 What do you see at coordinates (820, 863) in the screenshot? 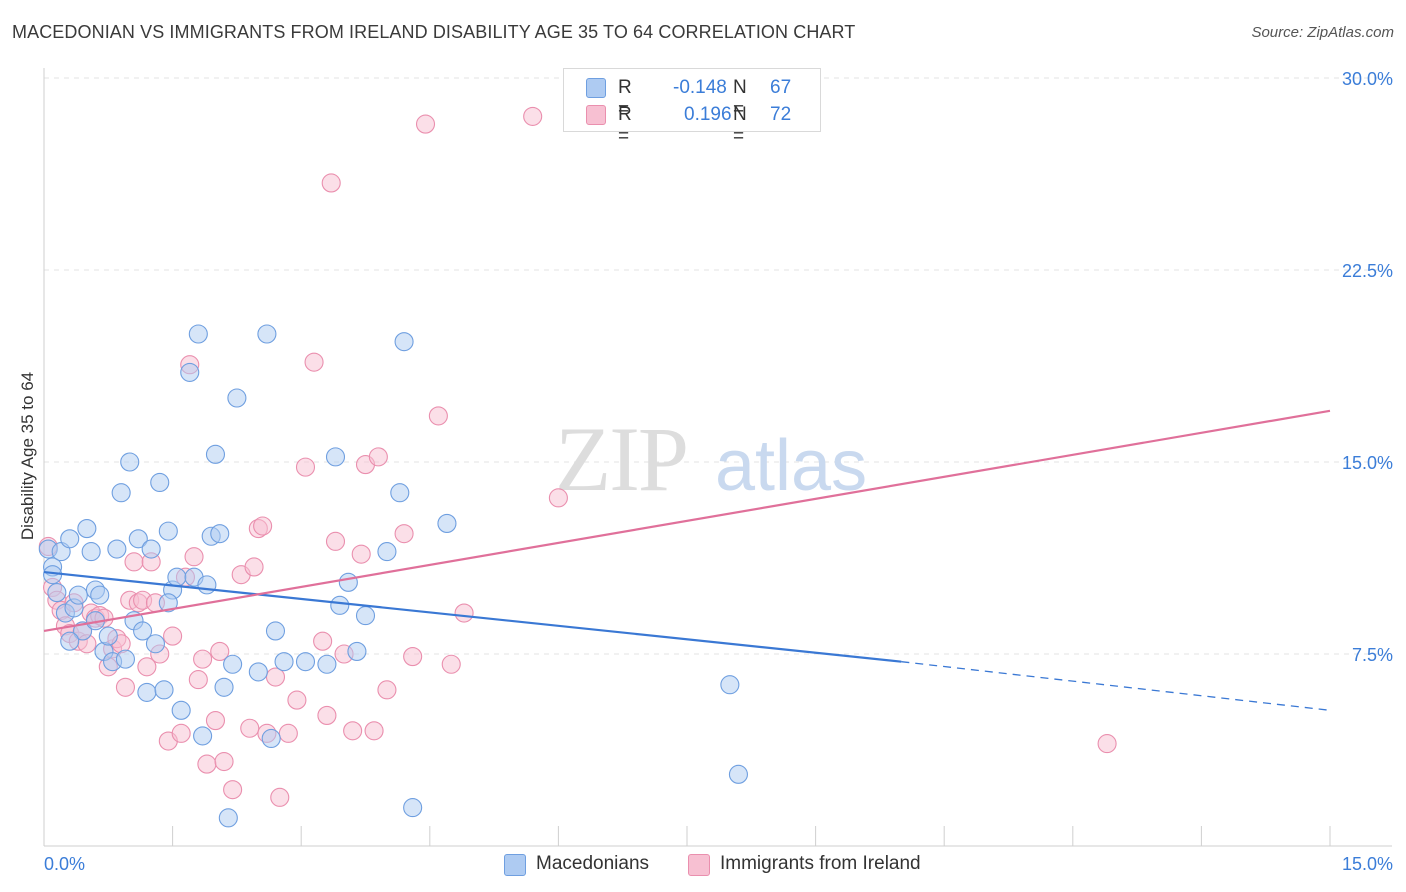
I see `bottom-legend-label-ireland: Immigrants from Ireland` at bounding box center [820, 863].